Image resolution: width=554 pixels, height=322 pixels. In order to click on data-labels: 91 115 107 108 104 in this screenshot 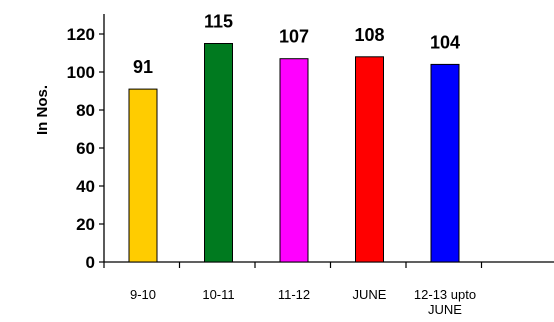, I will do `click(296, 45)`.